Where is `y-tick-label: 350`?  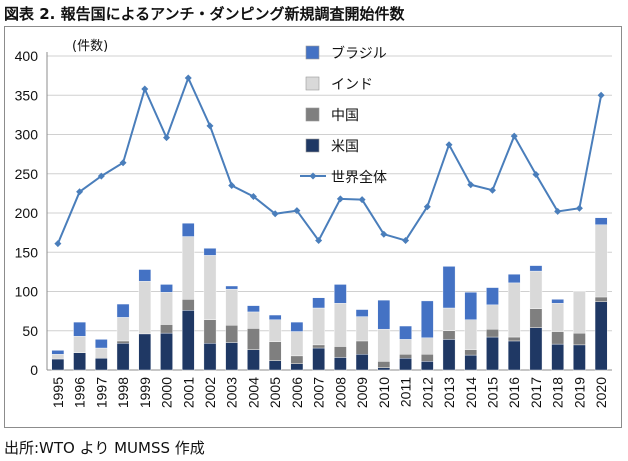
y-tick-label: 350 is located at coordinates (27, 95).